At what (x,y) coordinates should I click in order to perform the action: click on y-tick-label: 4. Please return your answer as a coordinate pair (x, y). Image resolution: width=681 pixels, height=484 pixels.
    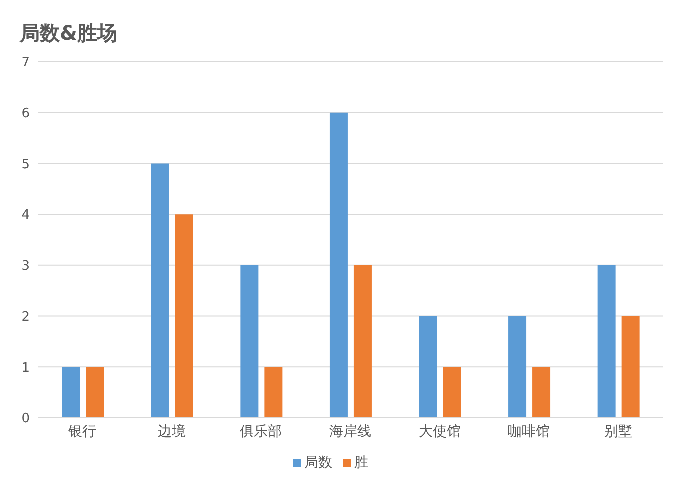
    Looking at the image, I should click on (26, 216).